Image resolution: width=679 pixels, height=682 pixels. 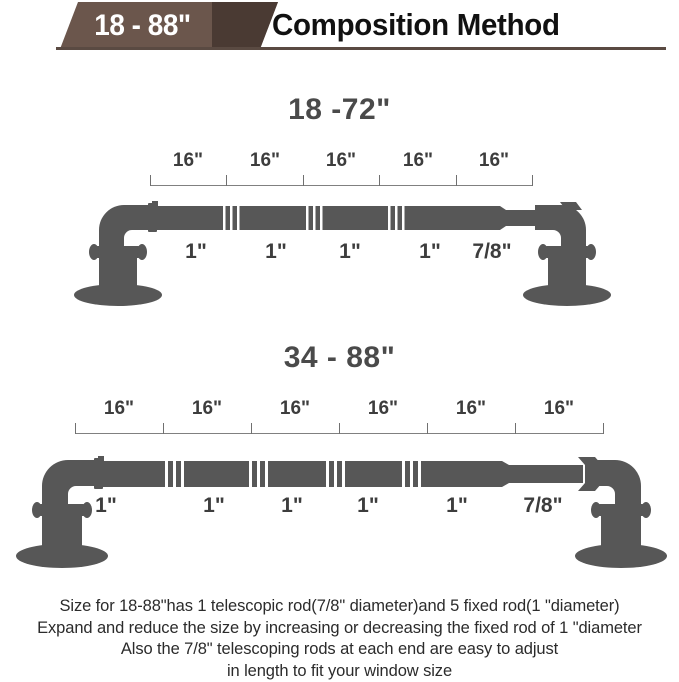 I want to click on rod-diameter-labels-34-88: 1" 1" 1" 1" 1" 7/8", so click(x=339, y=509).